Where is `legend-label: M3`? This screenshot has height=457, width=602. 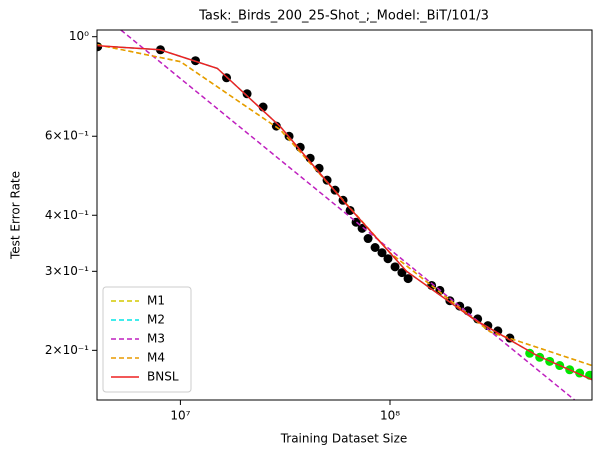
legend-label: M3 is located at coordinates (156, 339).